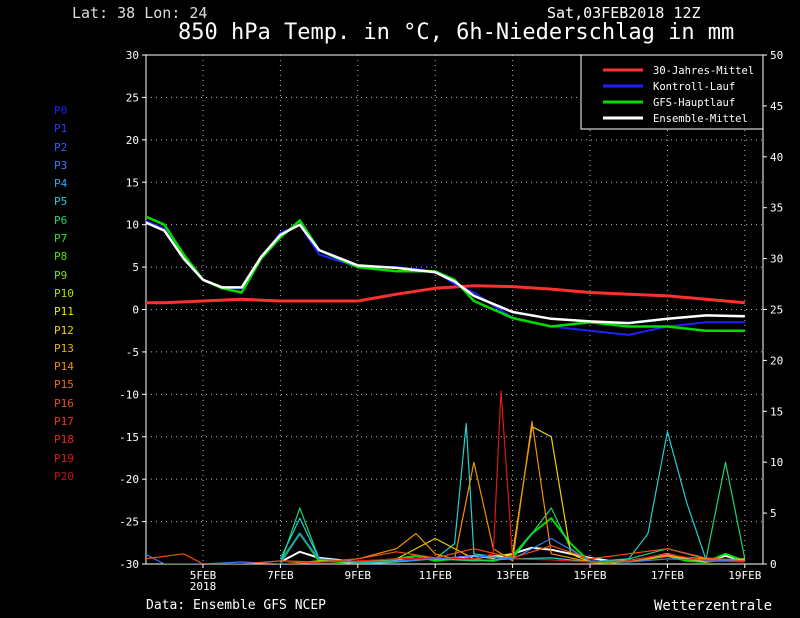  What do you see at coordinates (64, 403) in the screenshot?
I see `member-label: P16` at bounding box center [64, 403].